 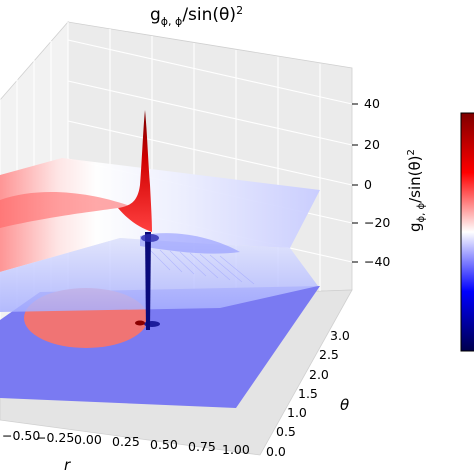 What do you see at coordinates (368, 184) in the screenshot?
I see `z-tick-label: 0` at bounding box center [368, 184].